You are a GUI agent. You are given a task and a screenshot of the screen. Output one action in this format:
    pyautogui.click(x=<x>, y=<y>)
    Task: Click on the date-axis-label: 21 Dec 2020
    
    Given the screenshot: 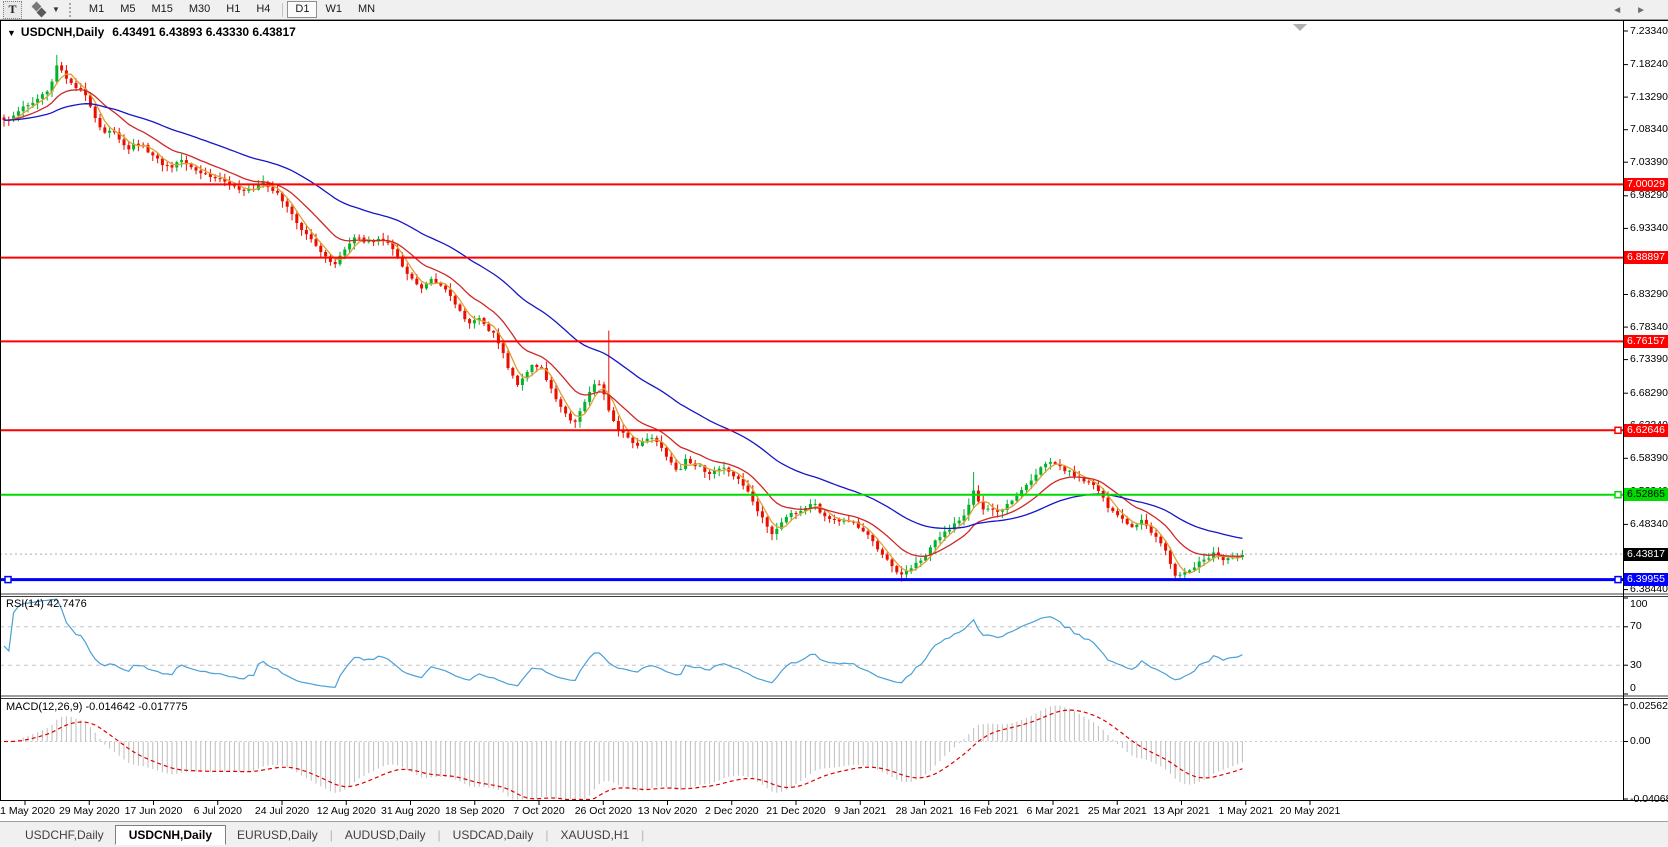 What is the action you would take?
    pyautogui.click(x=796, y=811)
    